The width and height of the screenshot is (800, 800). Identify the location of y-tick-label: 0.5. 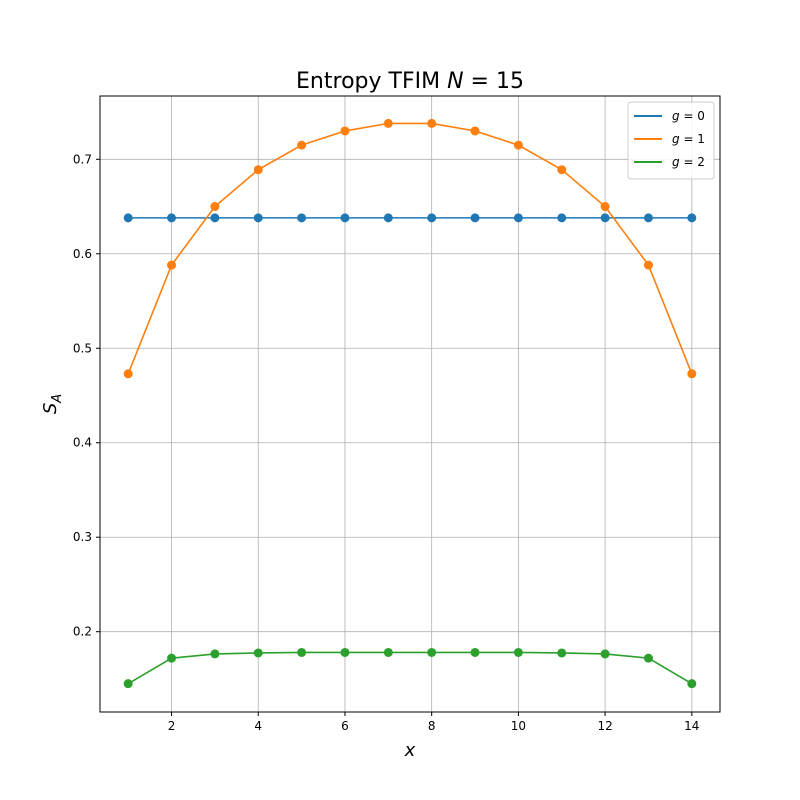
(82, 348).